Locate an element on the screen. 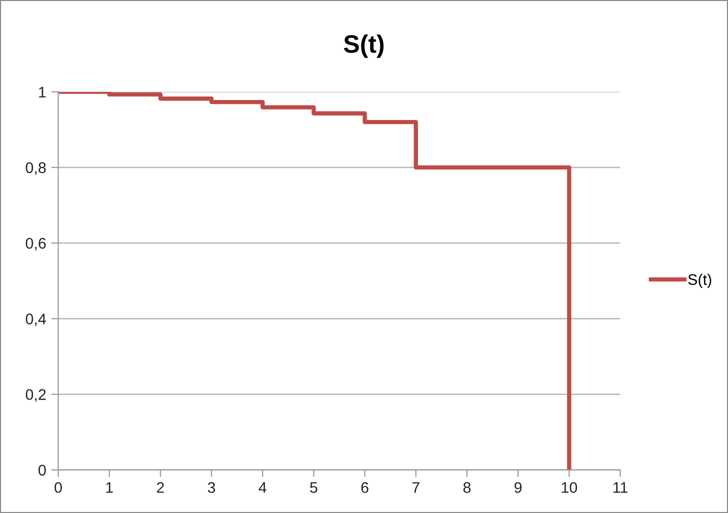 Image resolution: width=728 pixels, height=513 pixels. y-tick-label: 0,2 is located at coordinates (36, 395).